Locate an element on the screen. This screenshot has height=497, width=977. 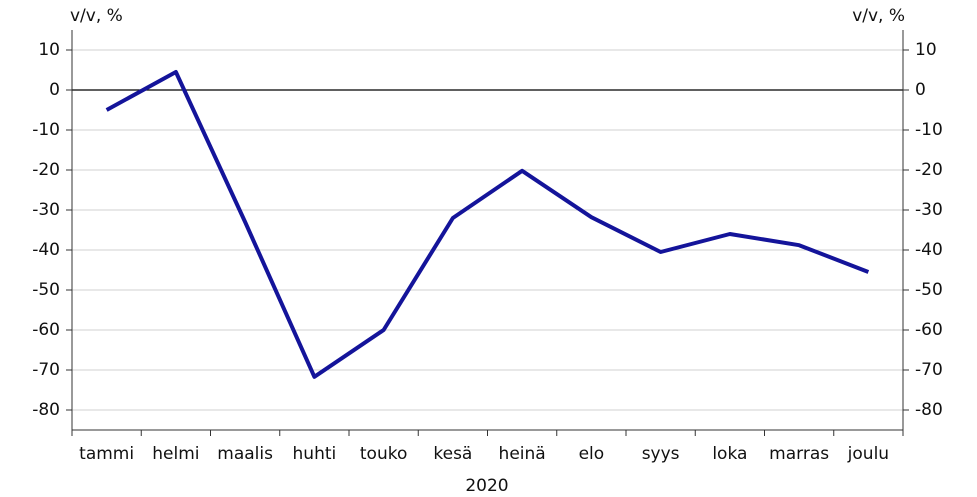
y2-tick-label: -50 is located at coordinates (929, 290).